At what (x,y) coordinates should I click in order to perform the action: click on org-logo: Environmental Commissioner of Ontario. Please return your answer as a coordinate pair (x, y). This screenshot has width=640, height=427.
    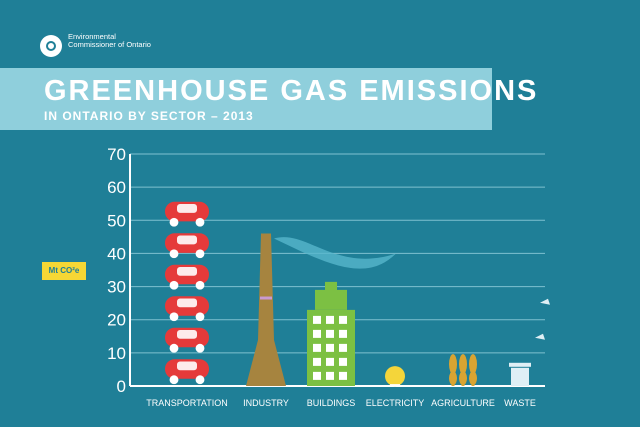
    Looking at the image, I should click on (95, 46).